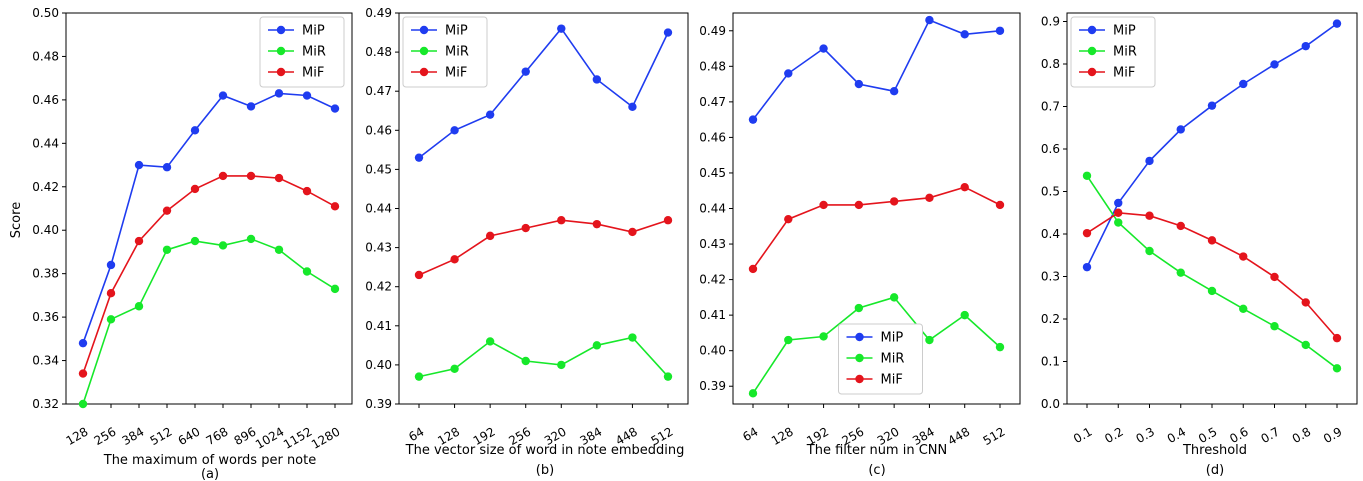 Image resolution: width=1363 pixels, height=481 pixels. I want to click on panel-label: (c), so click(876, 470).